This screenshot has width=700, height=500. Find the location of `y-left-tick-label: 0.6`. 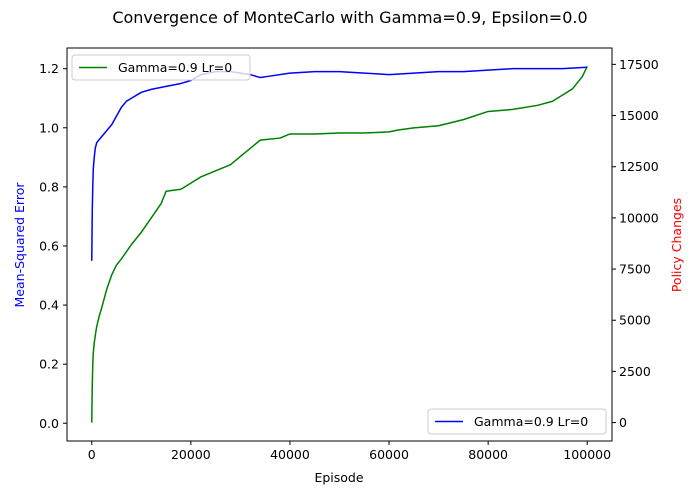

y-left-tick-label: 0.6 is located at coordinates (49, 245).